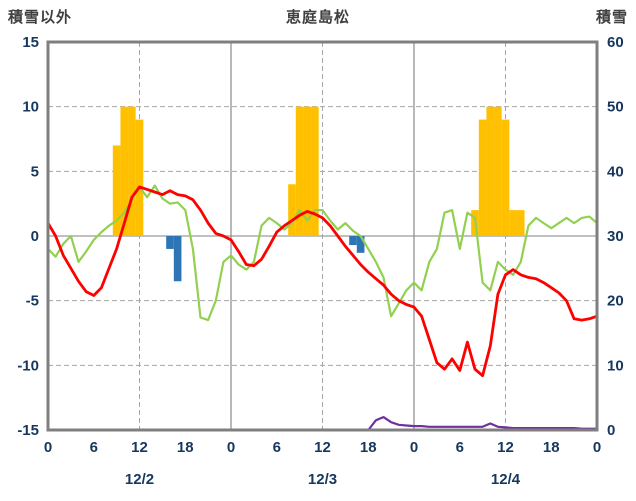  I want to click on right-axis-title: 積雪, so click(611, 17).